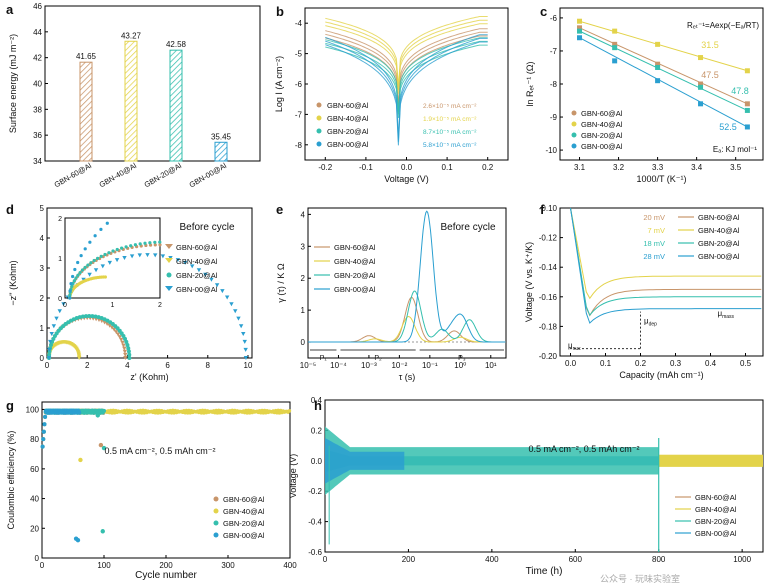 This screenshot has width=769, height=588. I want to click on x-tick-label: 1000, so click(742, 559).